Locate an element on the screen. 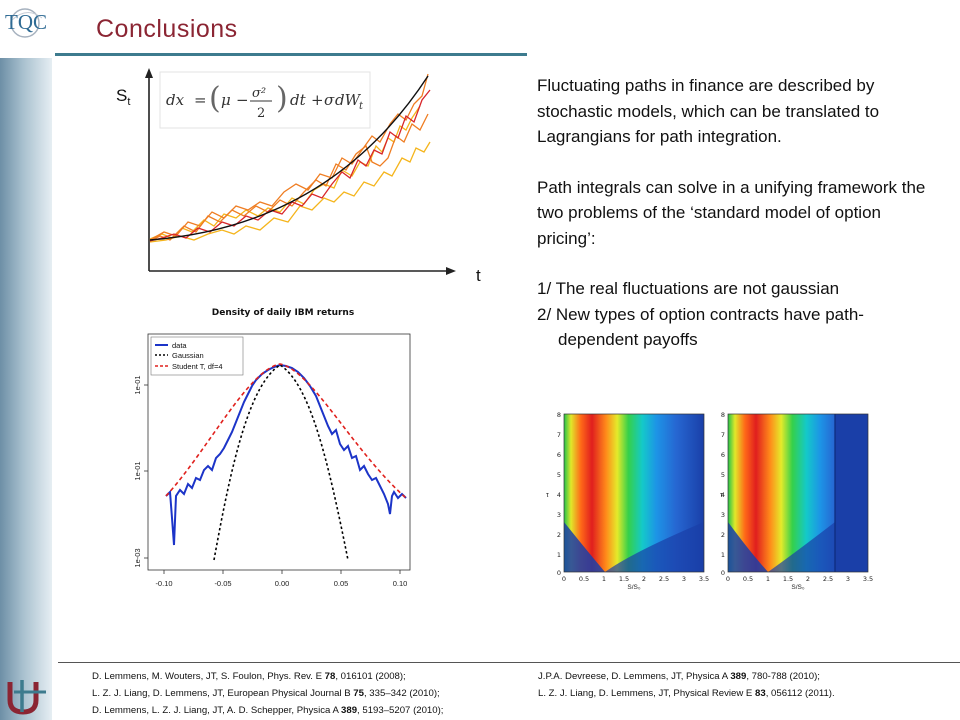 The image size is (960, 720). y-tick-2: 1e-01 is located at coordinates (137, 470).